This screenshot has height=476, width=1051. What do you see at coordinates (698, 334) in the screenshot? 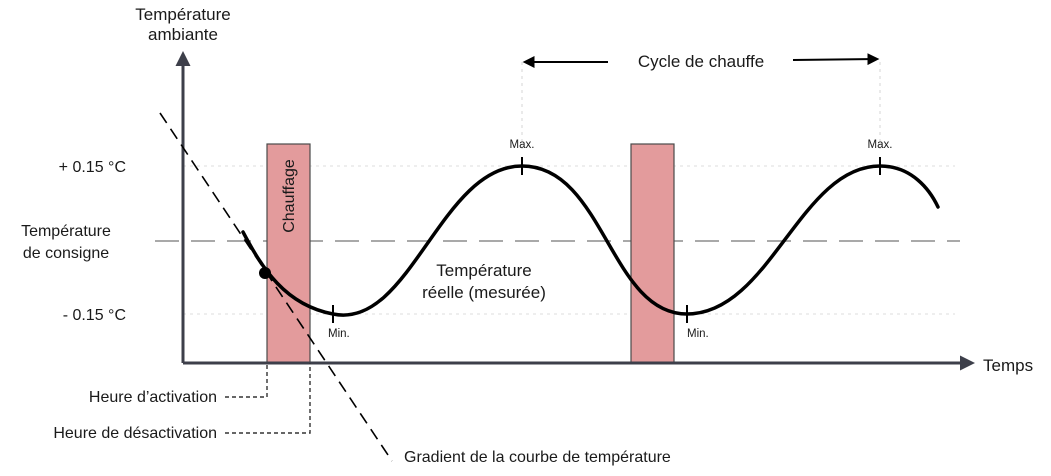
I see `min-label-2: Min.` at bounding box center [698, 334].